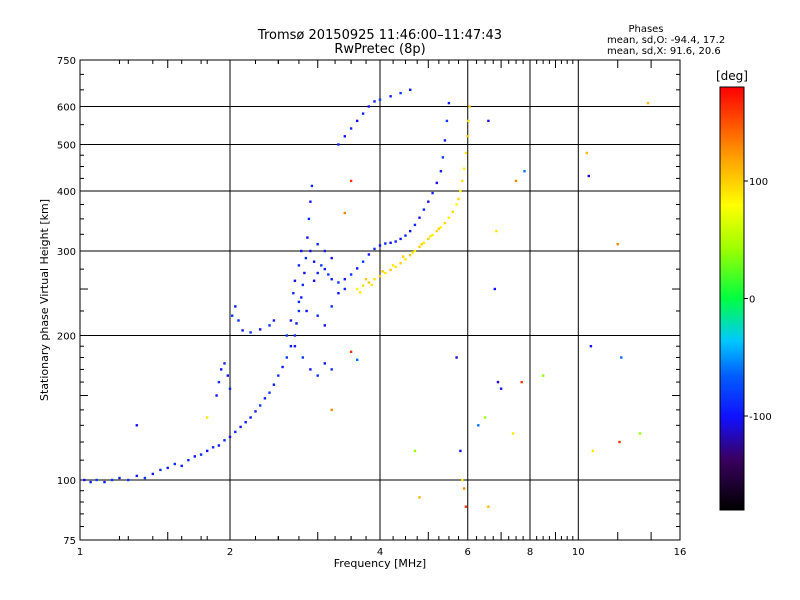 The image size is (800, 600). Describe the element at coordinates (230, 552) in the screenshot. I see `x-tick-label: 2` at that location.